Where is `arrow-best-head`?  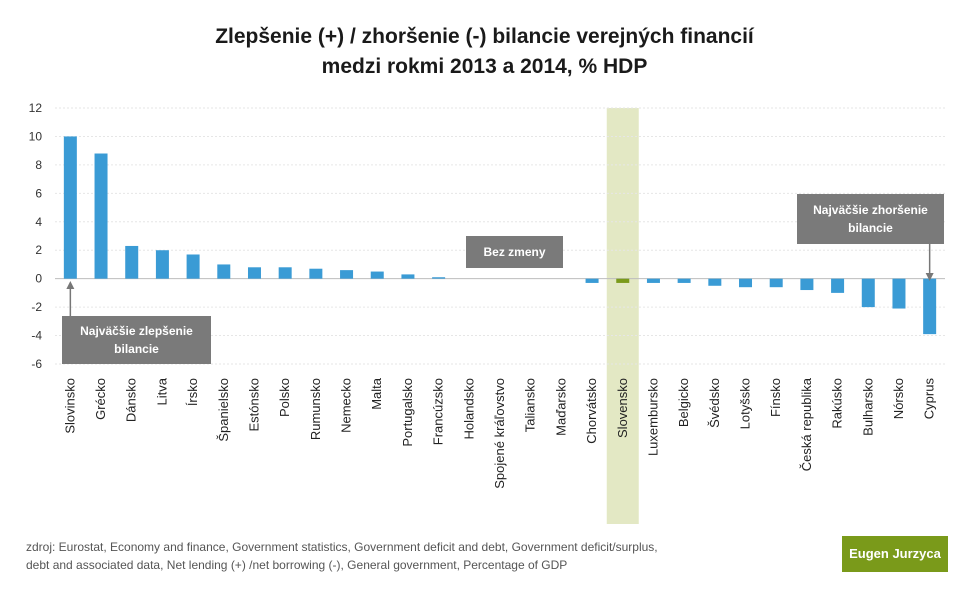
arrow-best-head is located at coordinates (70, 285).